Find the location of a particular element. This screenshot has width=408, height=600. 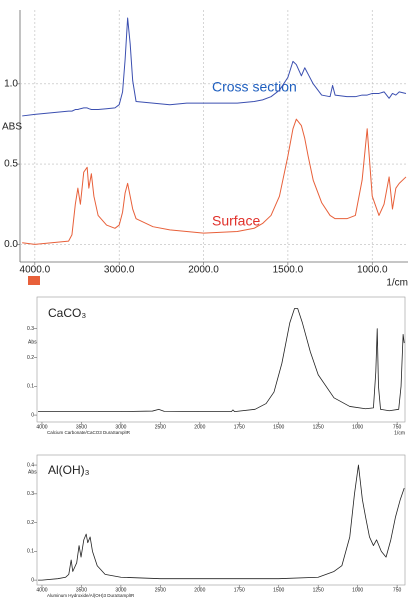

annotation: Surface is located at coordinates (236, 221).